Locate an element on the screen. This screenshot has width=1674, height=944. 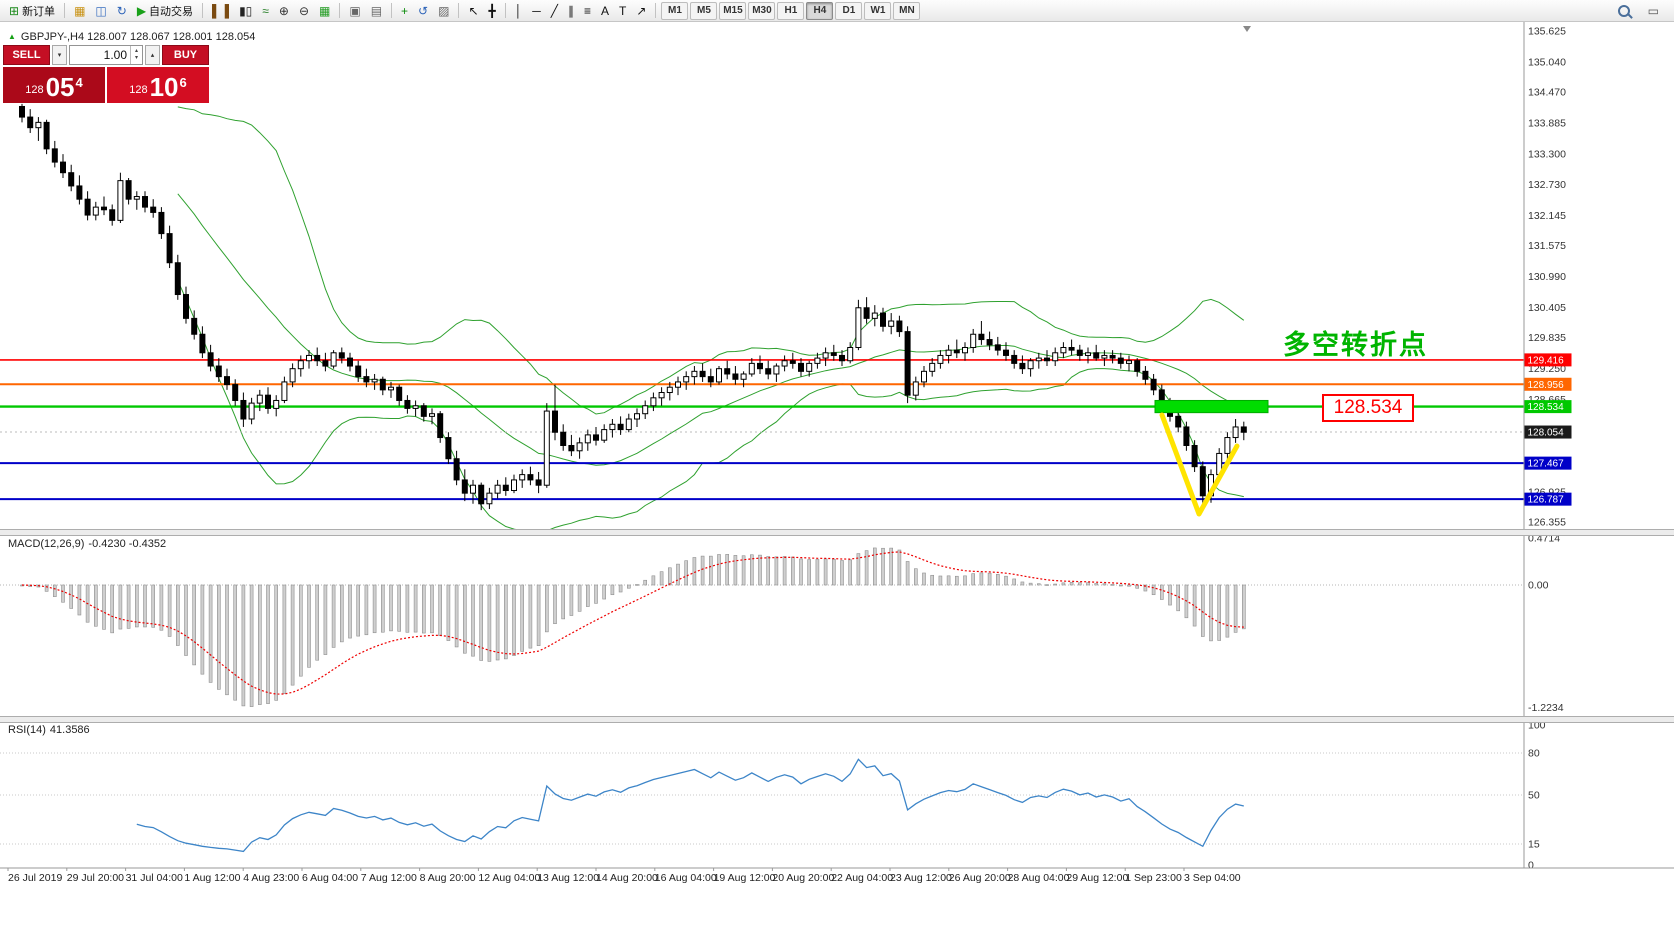
trendline-icon: ╱ is located at coordinates (554, 10).